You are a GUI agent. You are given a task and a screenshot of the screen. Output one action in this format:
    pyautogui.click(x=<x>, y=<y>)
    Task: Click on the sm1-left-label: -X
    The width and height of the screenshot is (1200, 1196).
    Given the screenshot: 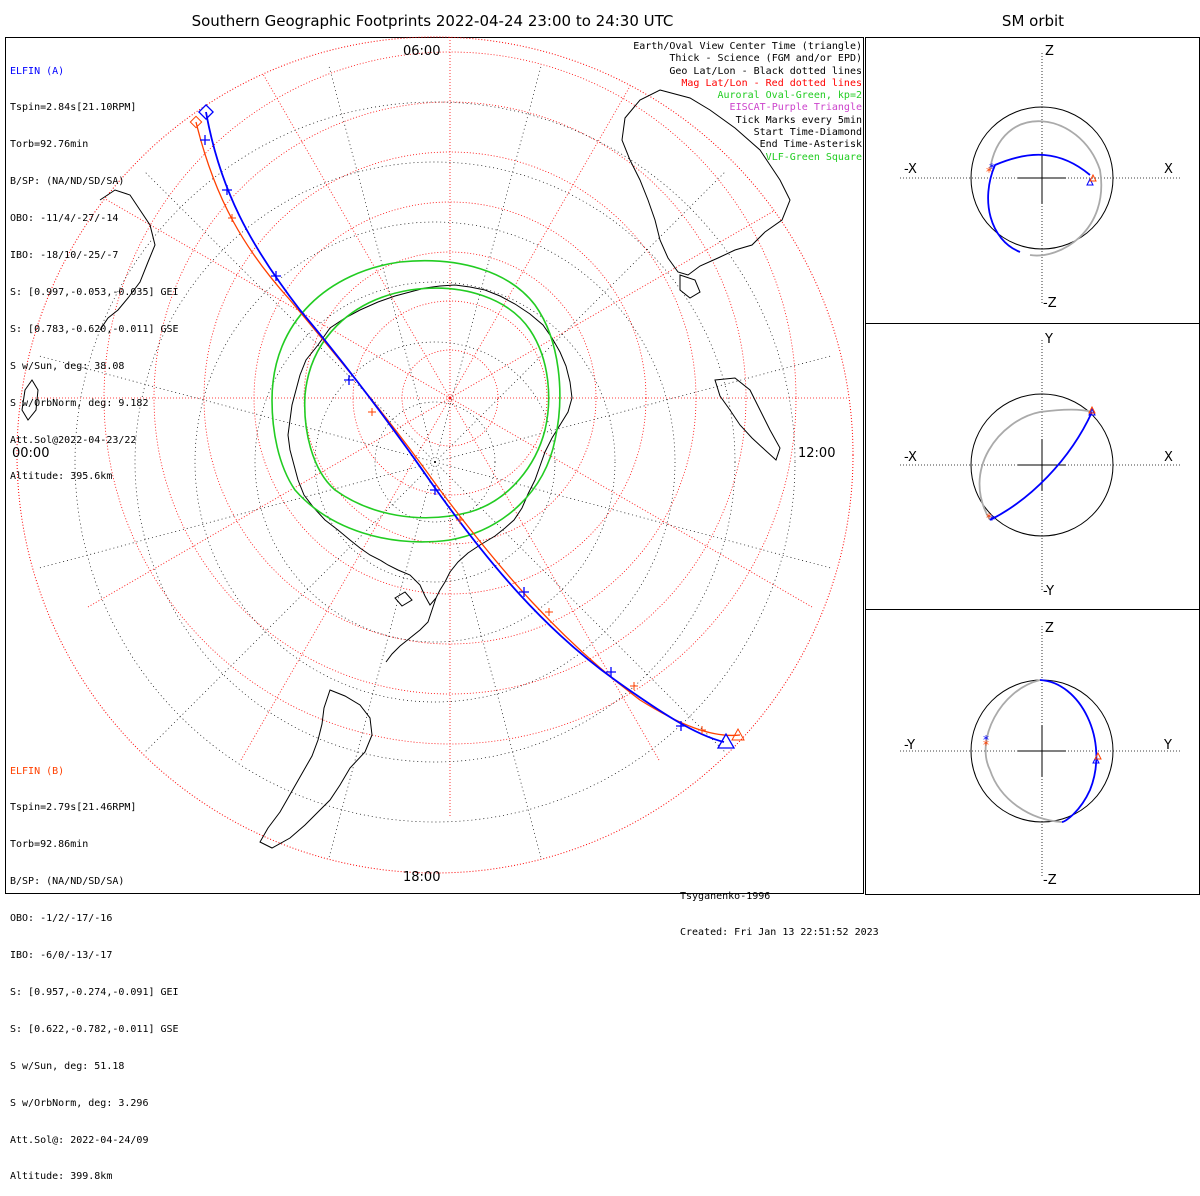 What is the action you would take?
    pyautogui.click(x=910, y=169)
    